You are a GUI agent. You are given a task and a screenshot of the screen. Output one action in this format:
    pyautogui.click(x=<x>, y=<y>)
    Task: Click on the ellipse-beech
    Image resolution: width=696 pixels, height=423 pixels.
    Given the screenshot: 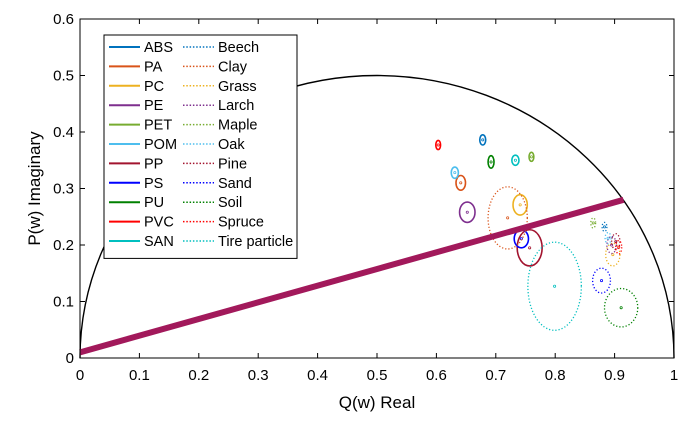 What is the action you would take?
    pyautogui.click(x=604, y=227)
    